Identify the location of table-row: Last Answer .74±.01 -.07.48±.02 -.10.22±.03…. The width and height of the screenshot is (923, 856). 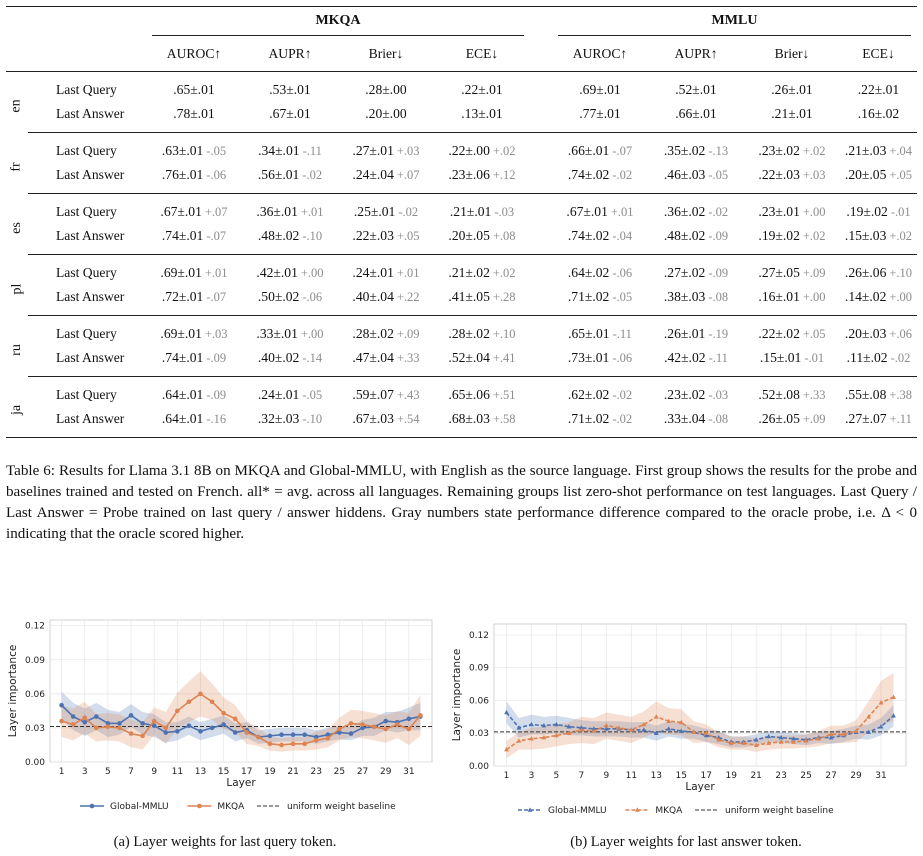
(461, 239).